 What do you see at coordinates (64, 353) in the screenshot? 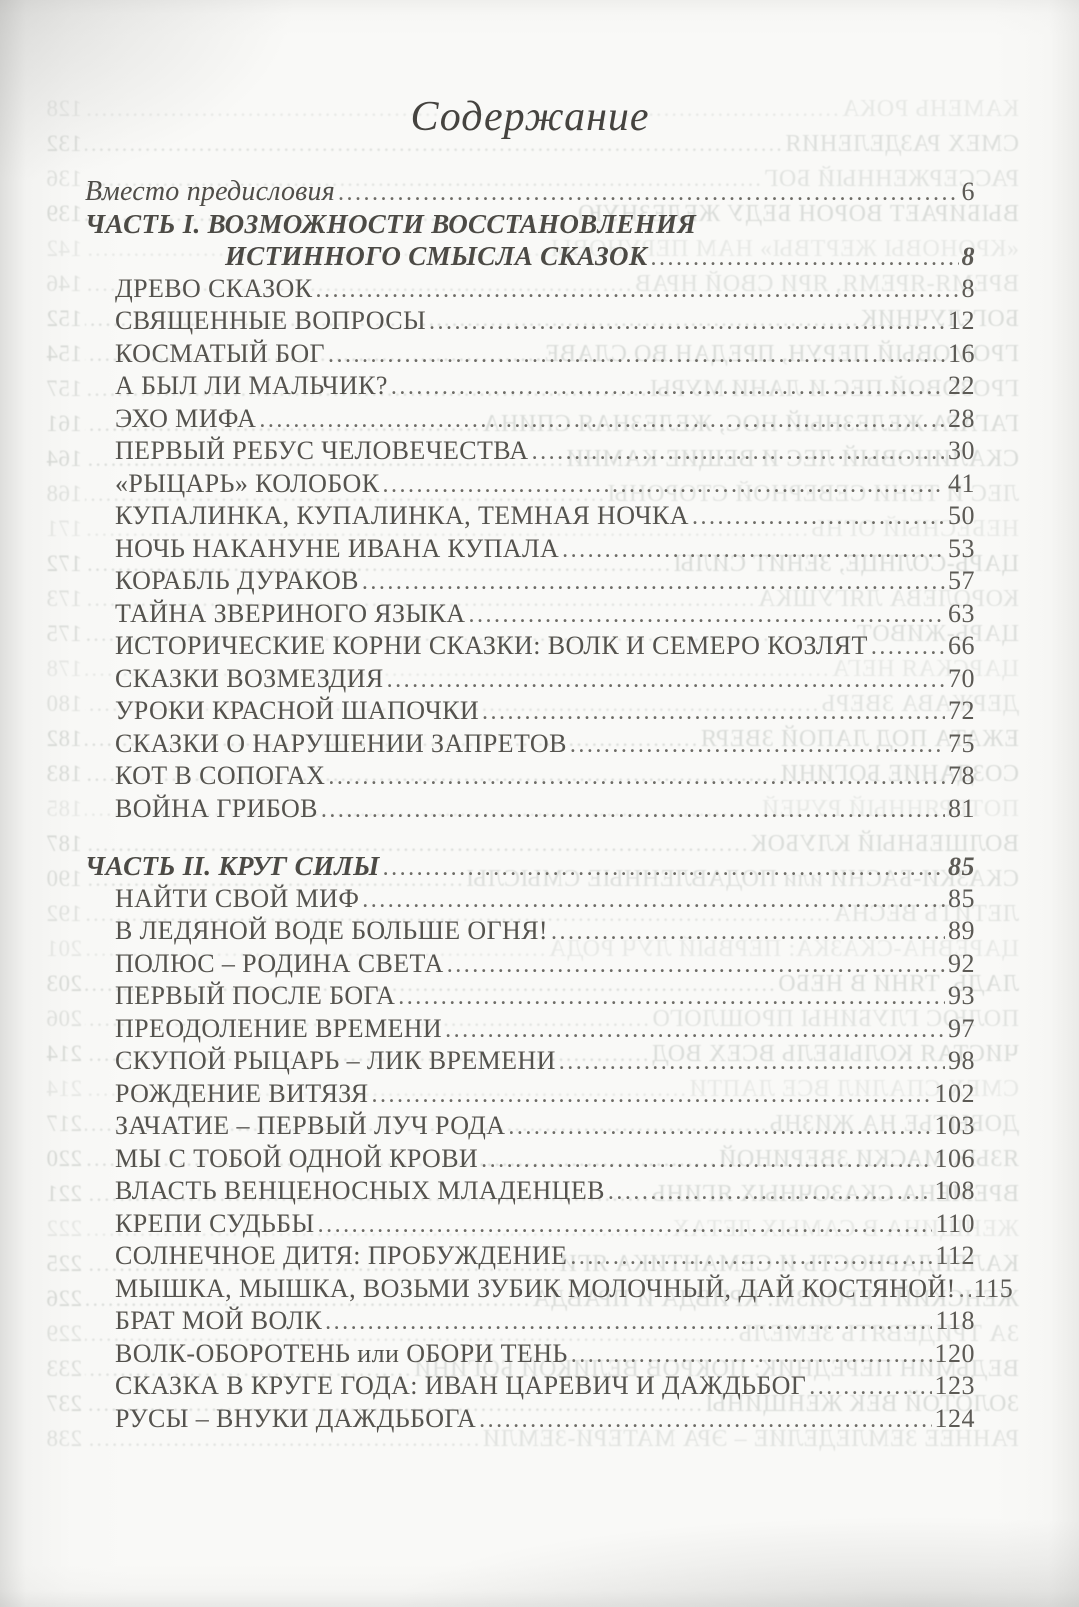
I see `bleedthrough-line-page: 154` at bounding box center [64, 353].